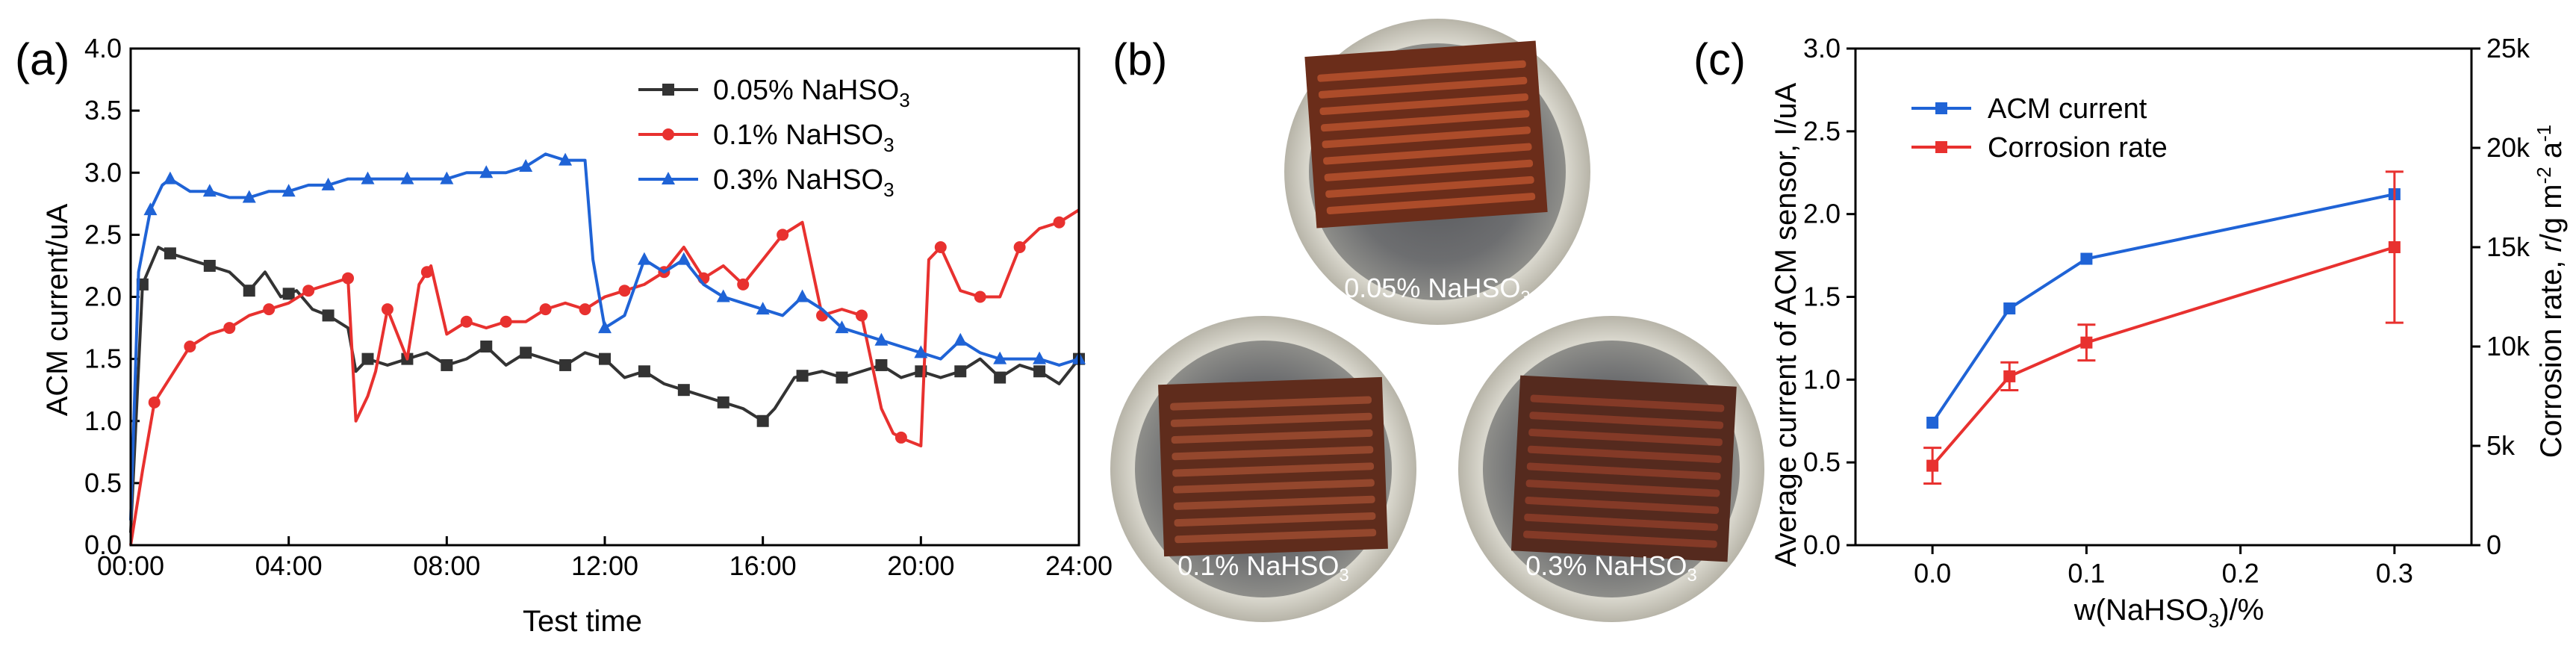 This screenshot has width=2576, height=646. What do you see at coordinates (103, 234) in the screenshot?
I see `y-tick-label-a: 2.5` at bounding box center [103, 234].